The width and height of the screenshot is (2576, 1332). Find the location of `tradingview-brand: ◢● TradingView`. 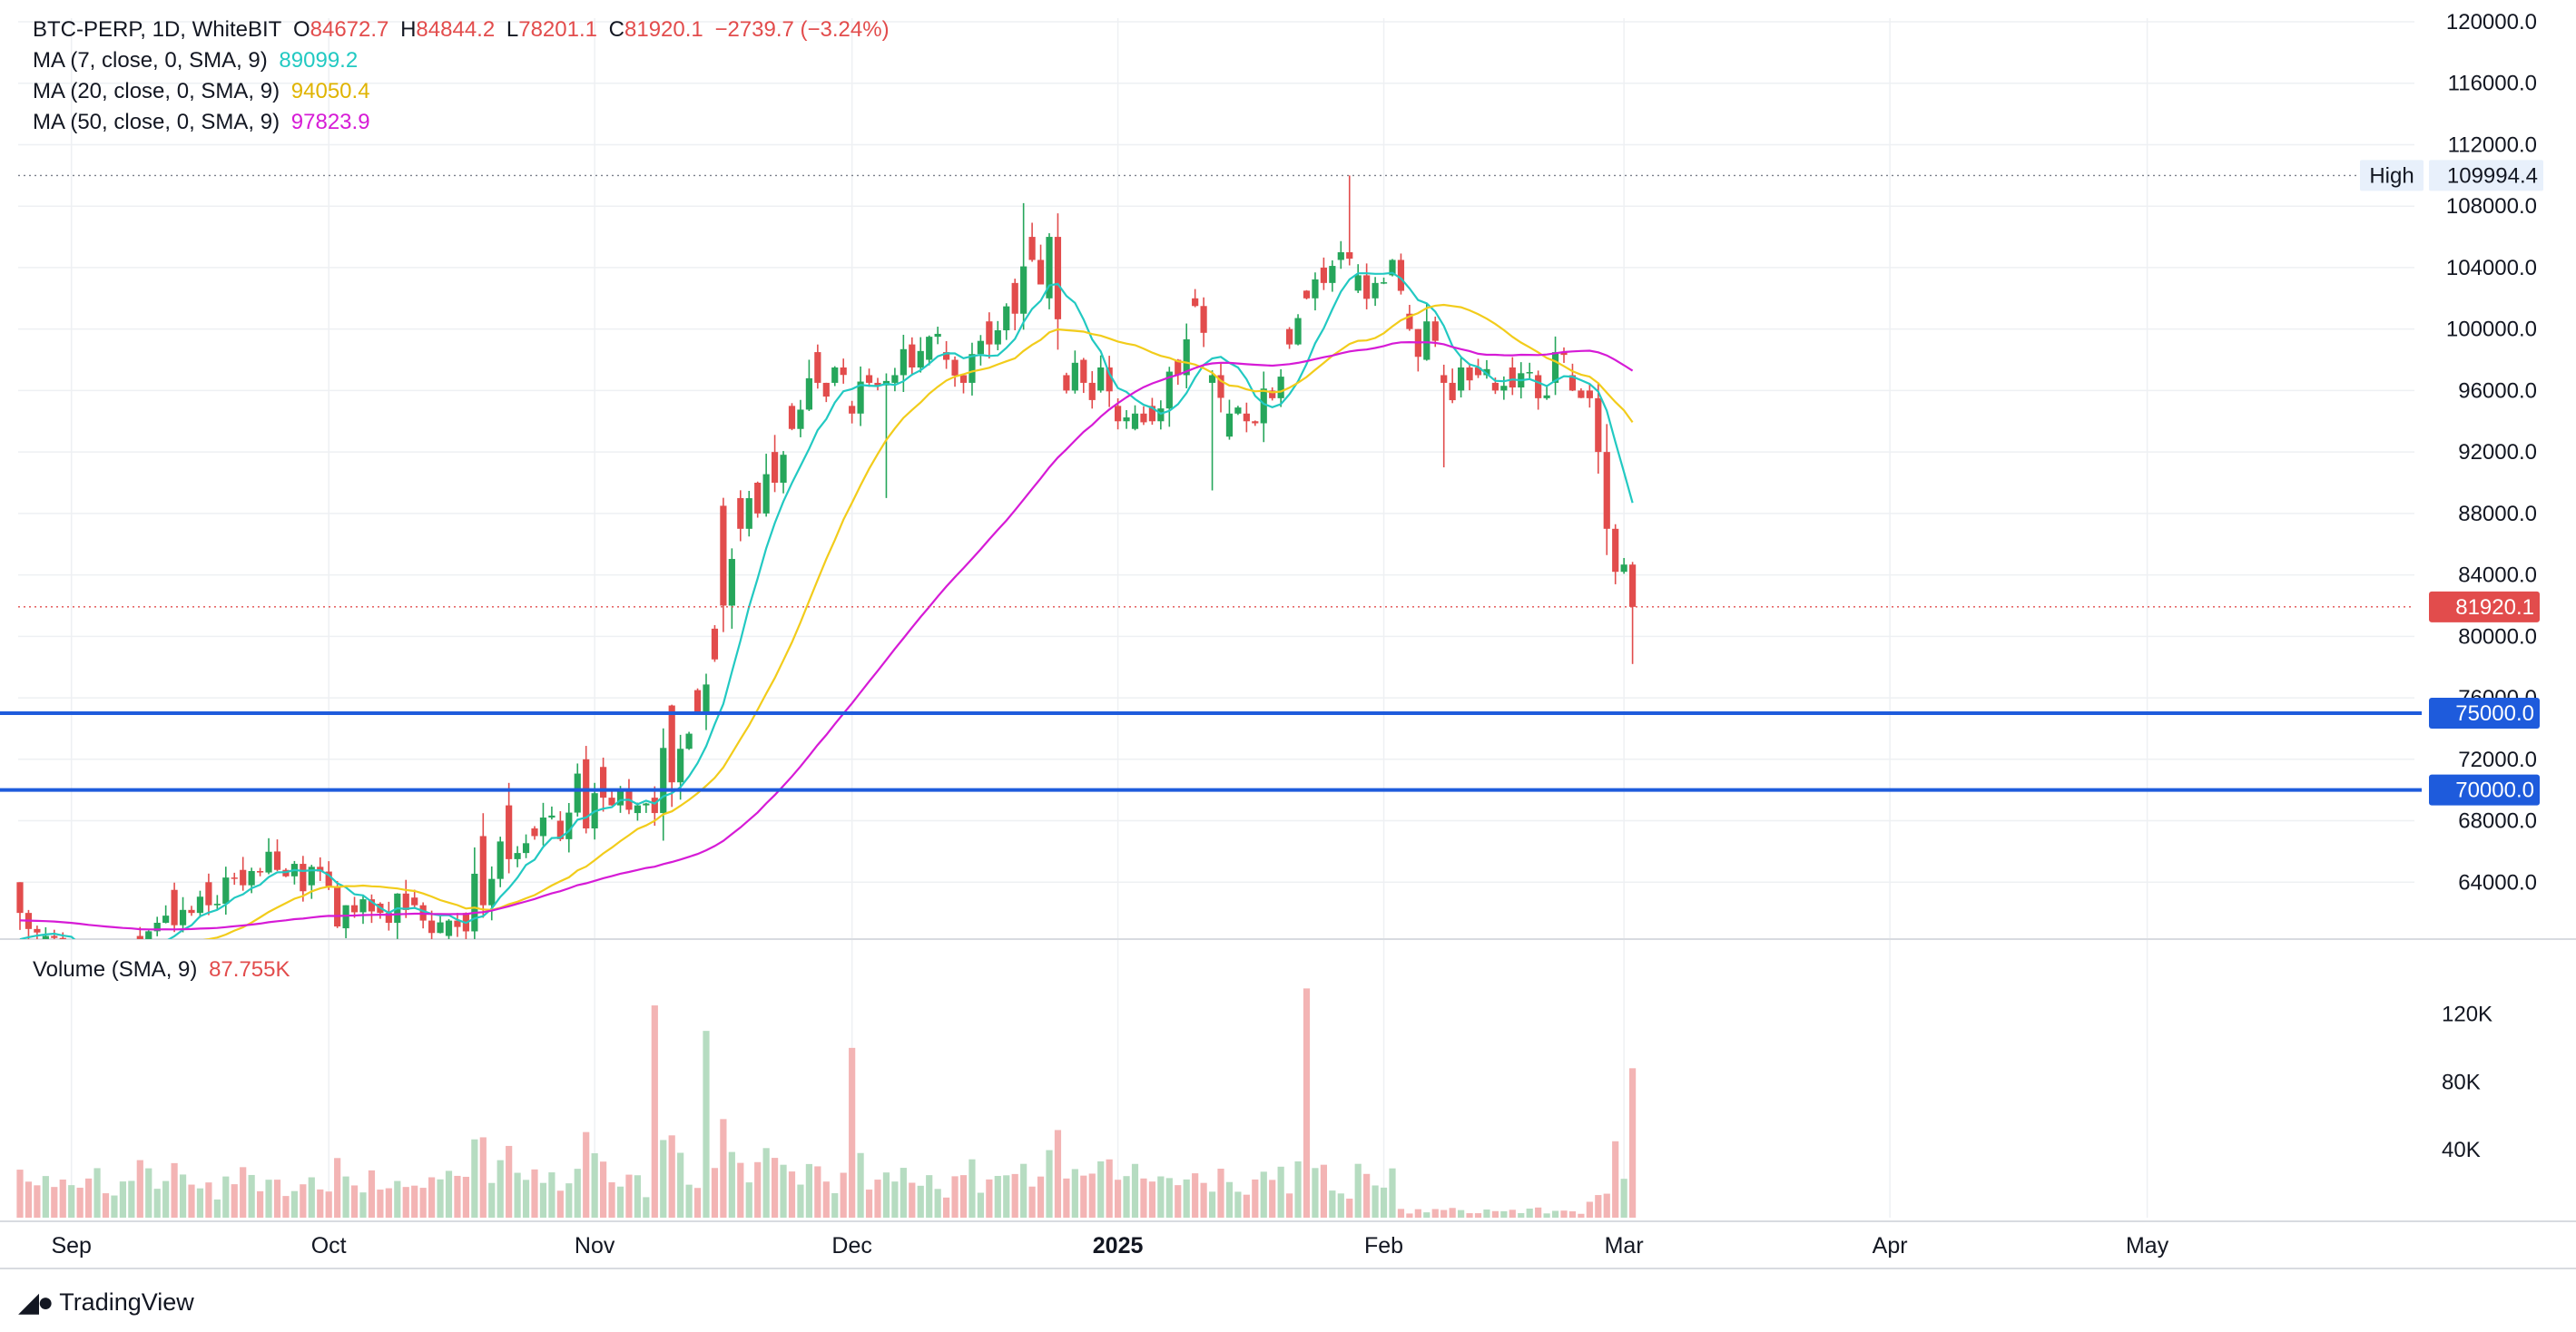

tradingview-brand: ◢● TradingView is located at coordinates (106, 1302).